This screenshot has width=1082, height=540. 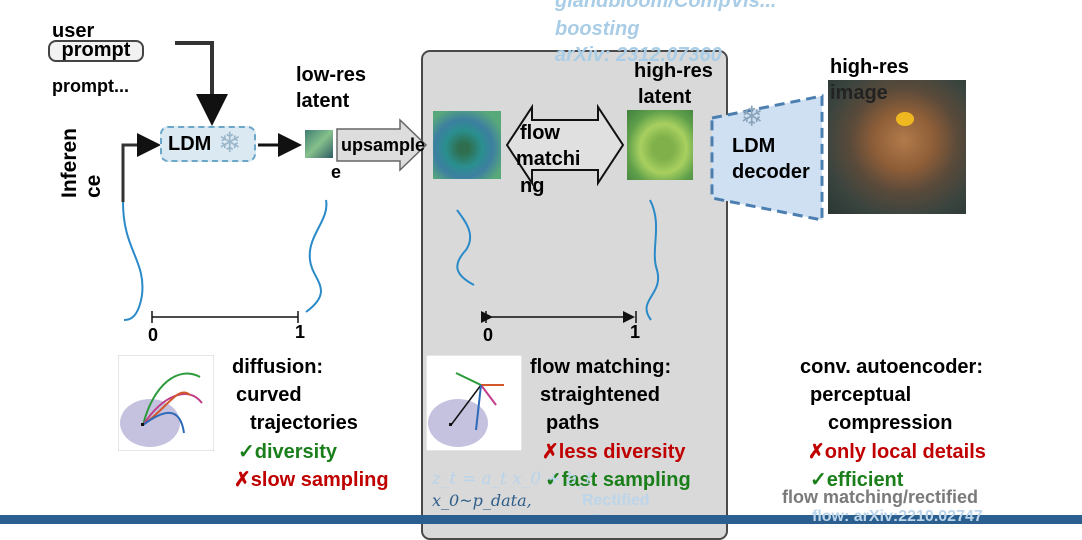 What do you see at coordinates (767, 158) in the screenshot?
I see `decoder-shape` at bounding box center [767, 158].